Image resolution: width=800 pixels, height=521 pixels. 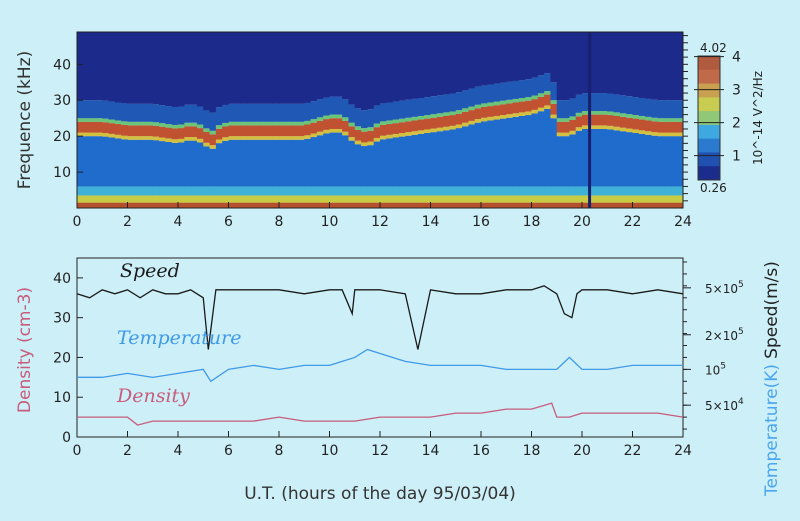 What do you see at coordinates (77, 451) in the screenshot?
I see `x-tick-label: 0` at bounding box center [77, 451].